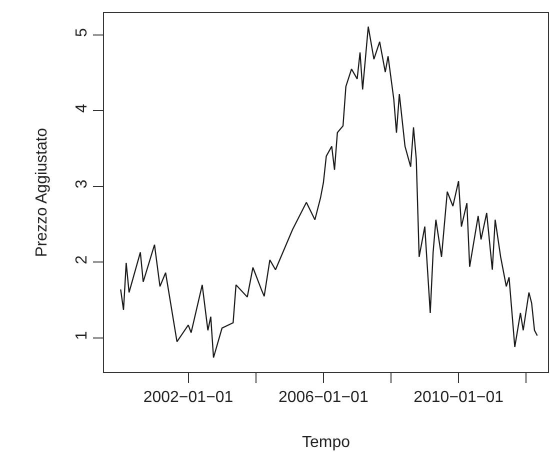  I want to click on y-tick-label: 2, so click(82, 259).